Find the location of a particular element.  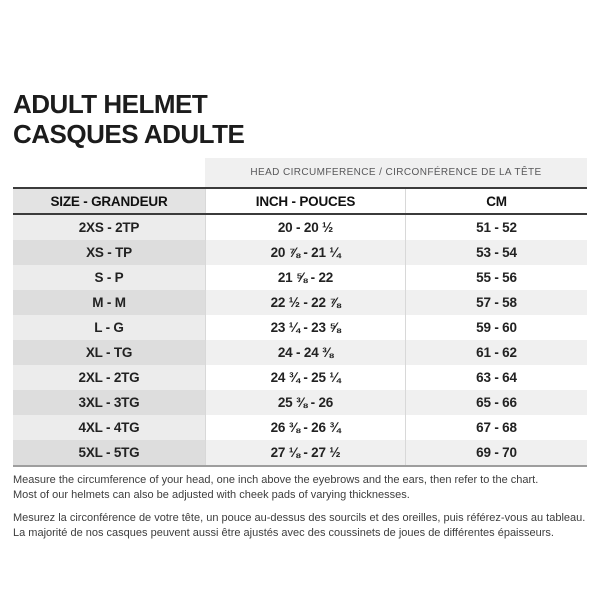

cell-size: 2XS - 2TP is located at coordinates (109, 227).